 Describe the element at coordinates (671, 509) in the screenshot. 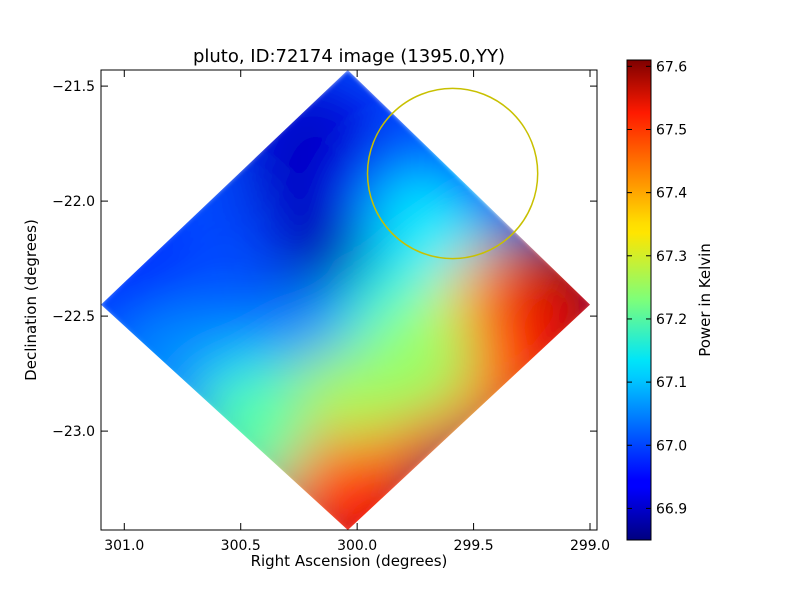

I see `colorbar-tick-label: 66.9` at that location.